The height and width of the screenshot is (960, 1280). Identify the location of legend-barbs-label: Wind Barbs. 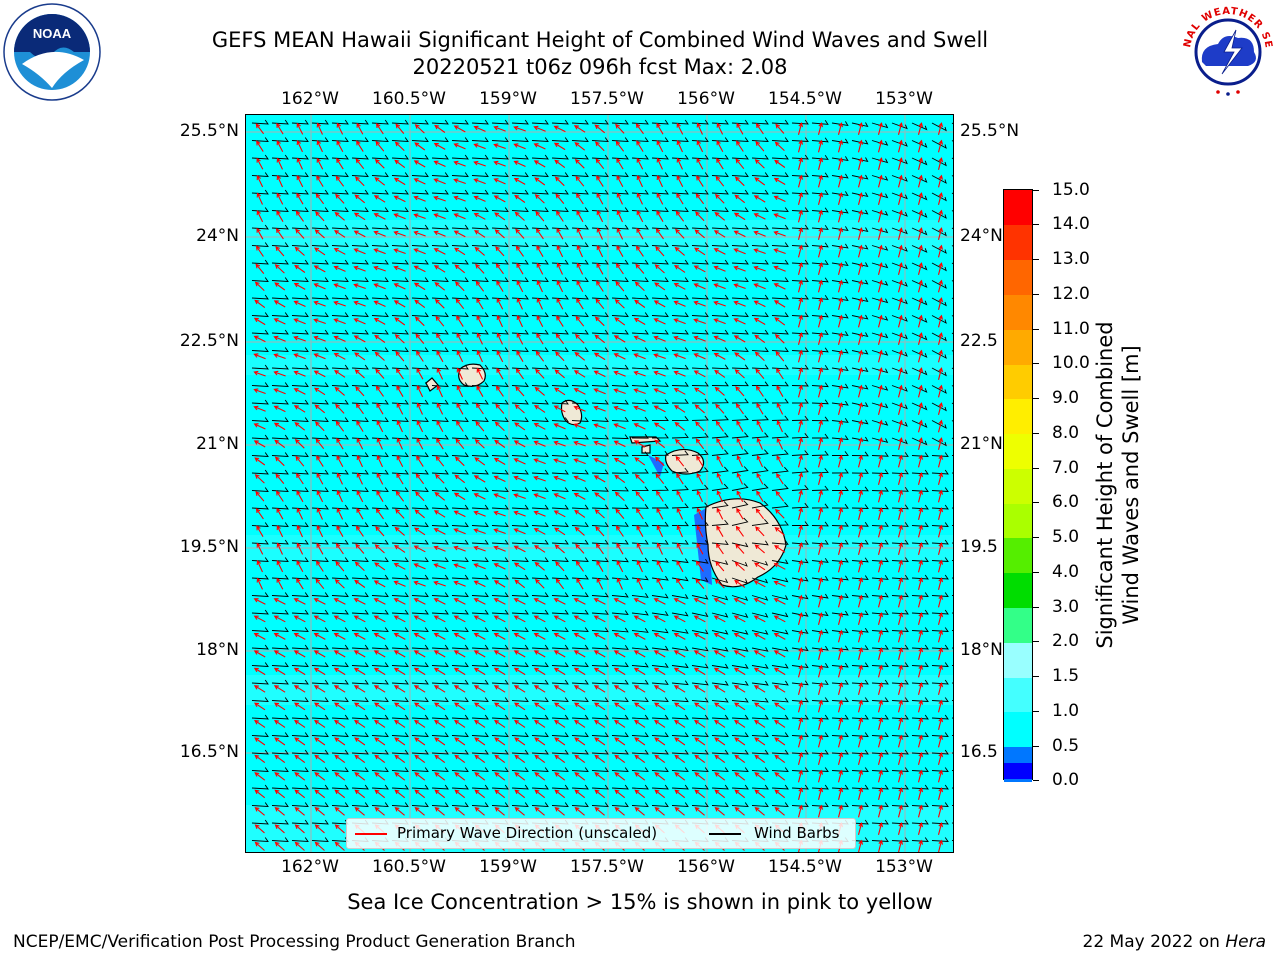
(797, 833).